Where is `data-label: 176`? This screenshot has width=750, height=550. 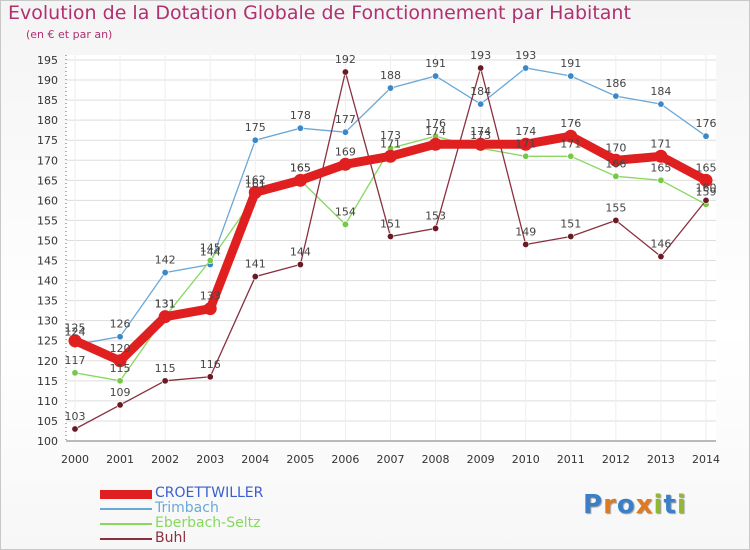 data-label: 176 is located at coordinates (570, 123).